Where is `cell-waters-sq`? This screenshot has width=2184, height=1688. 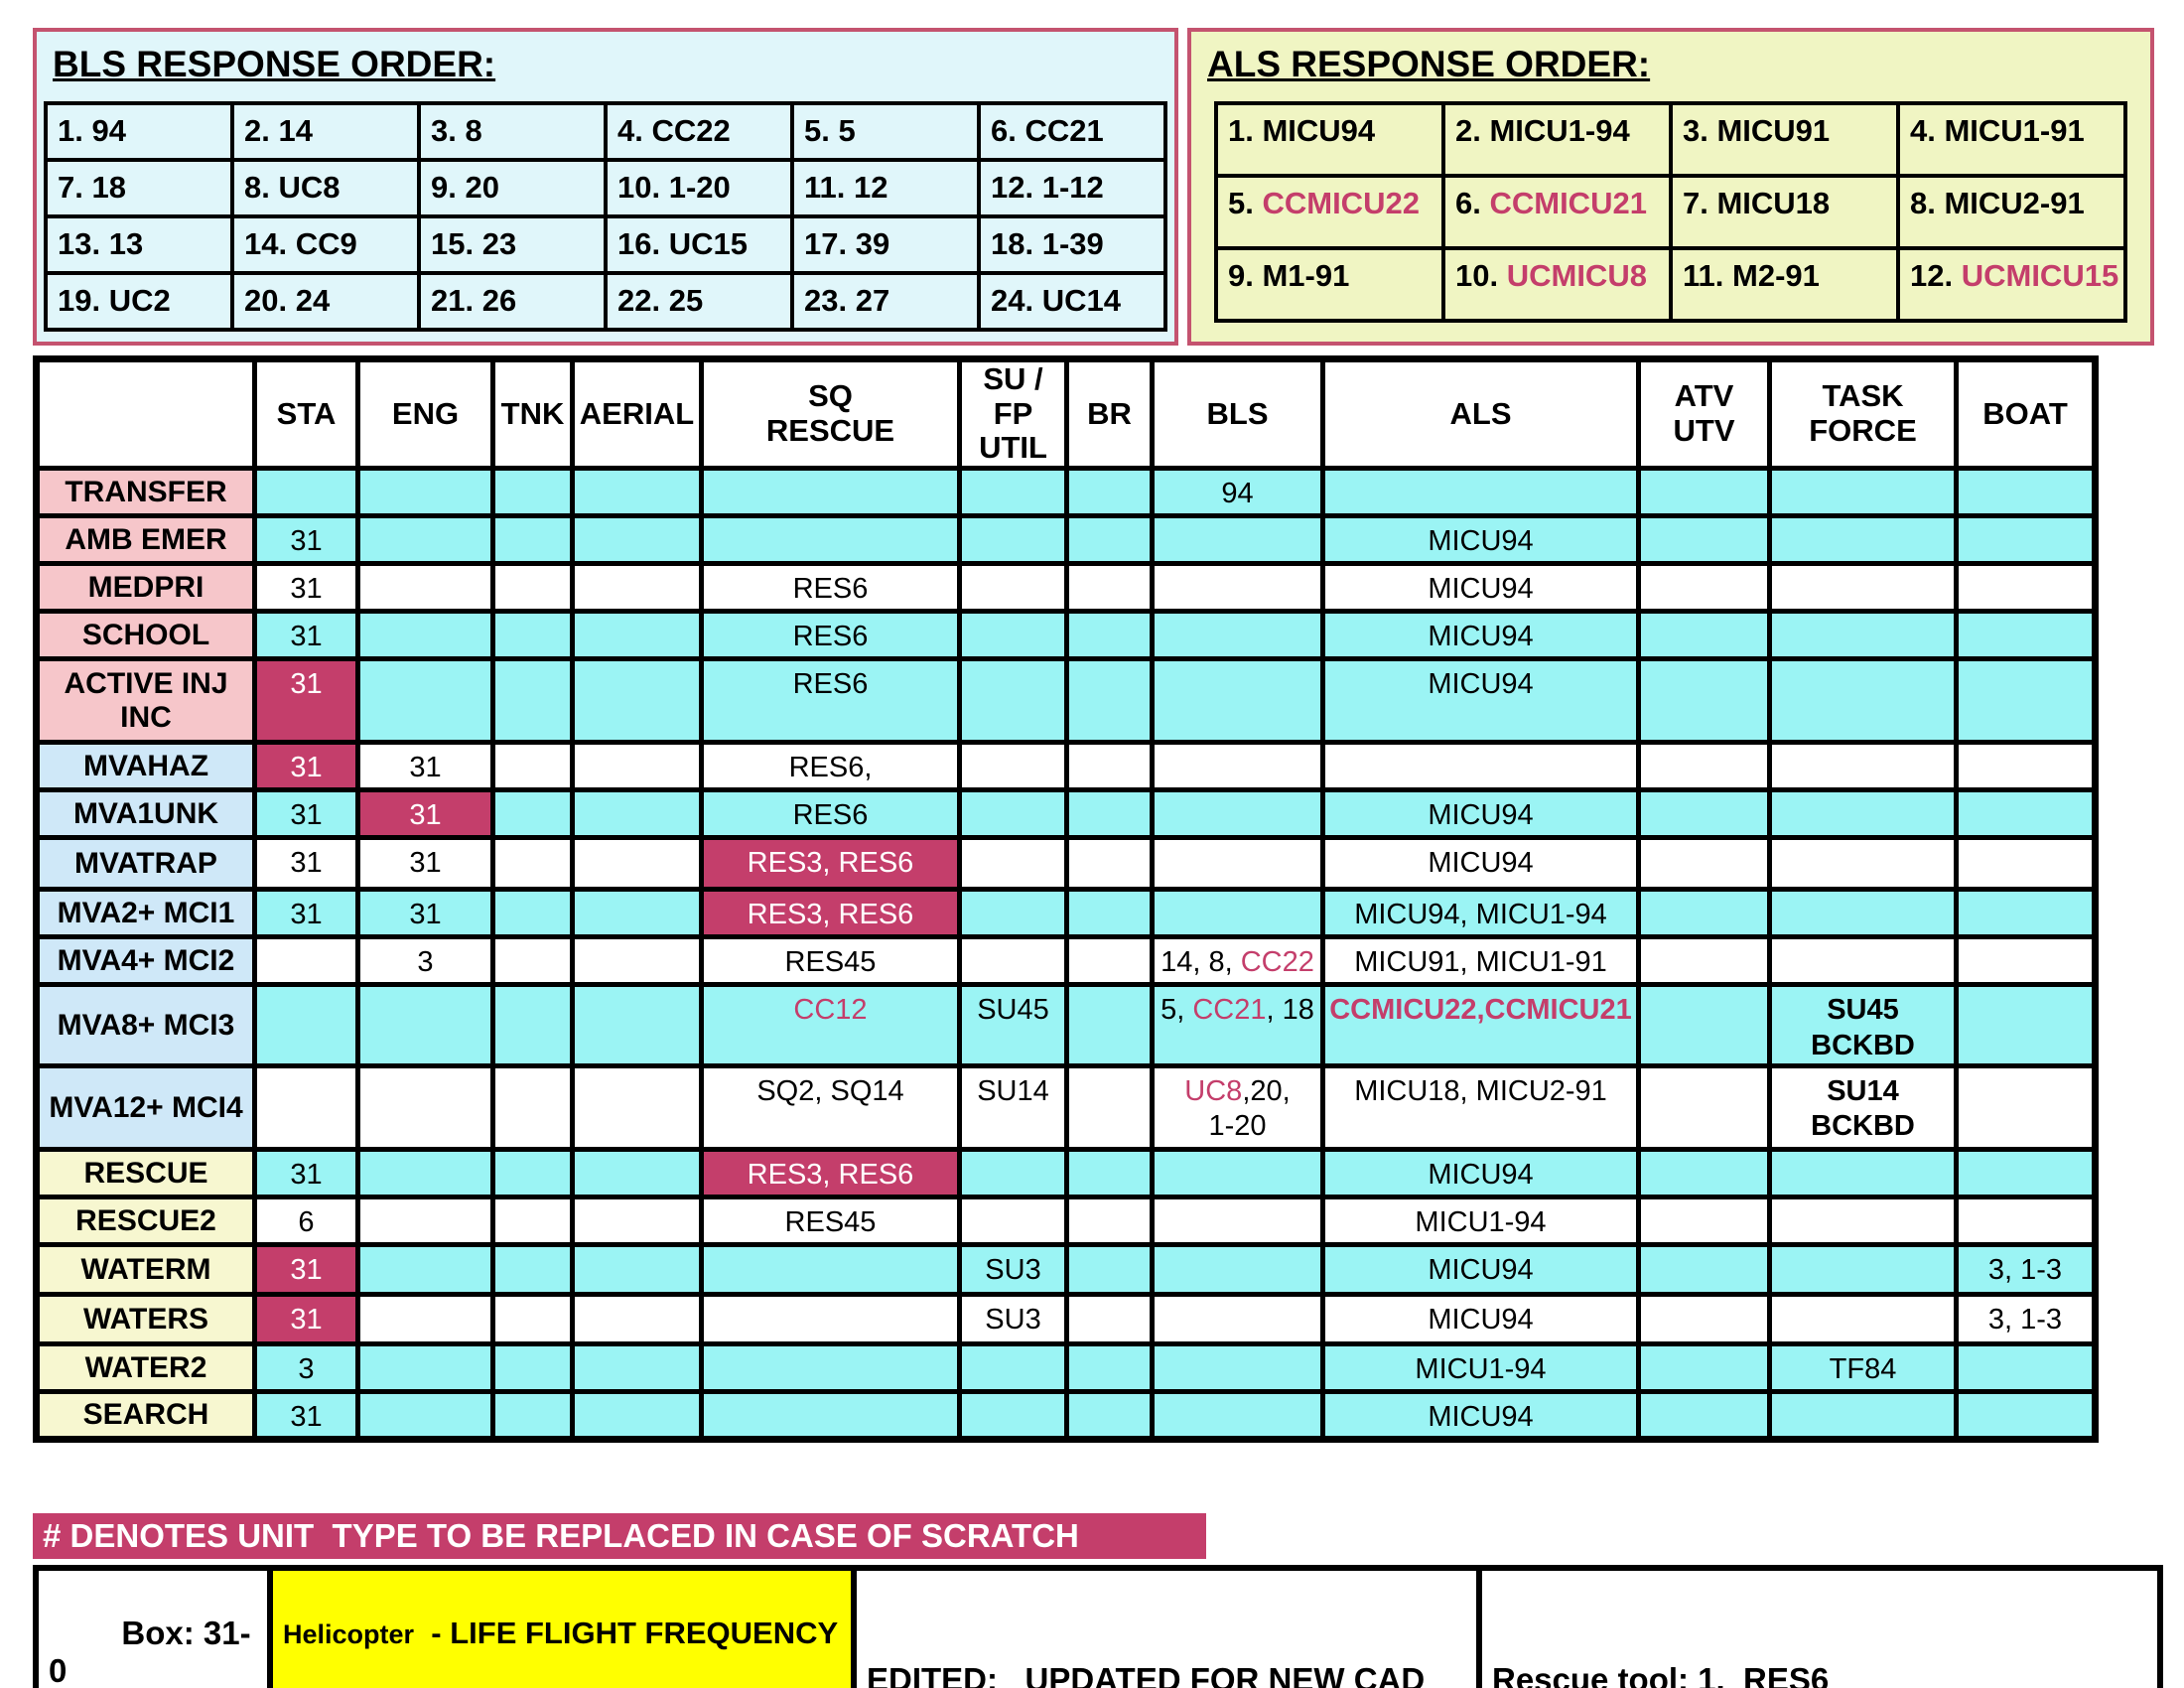
cell-waters-sq is located at coordinates (830, 1318).